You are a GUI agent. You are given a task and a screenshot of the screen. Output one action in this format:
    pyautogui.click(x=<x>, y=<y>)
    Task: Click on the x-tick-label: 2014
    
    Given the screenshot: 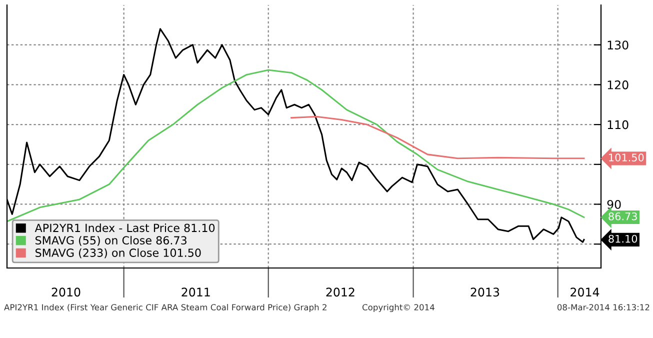 What is the action you would take?
    pyautogui.click(x=585, y=292)
    